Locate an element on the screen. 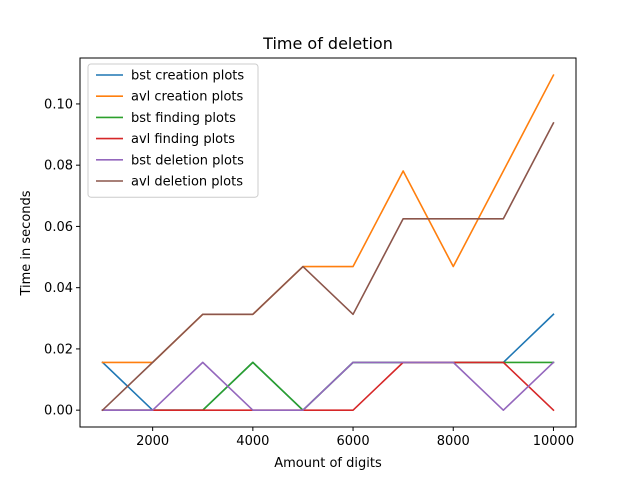 This screenshot has height=480, width=640. x-tick-label: 6000 is located at coordinates (353, 441).